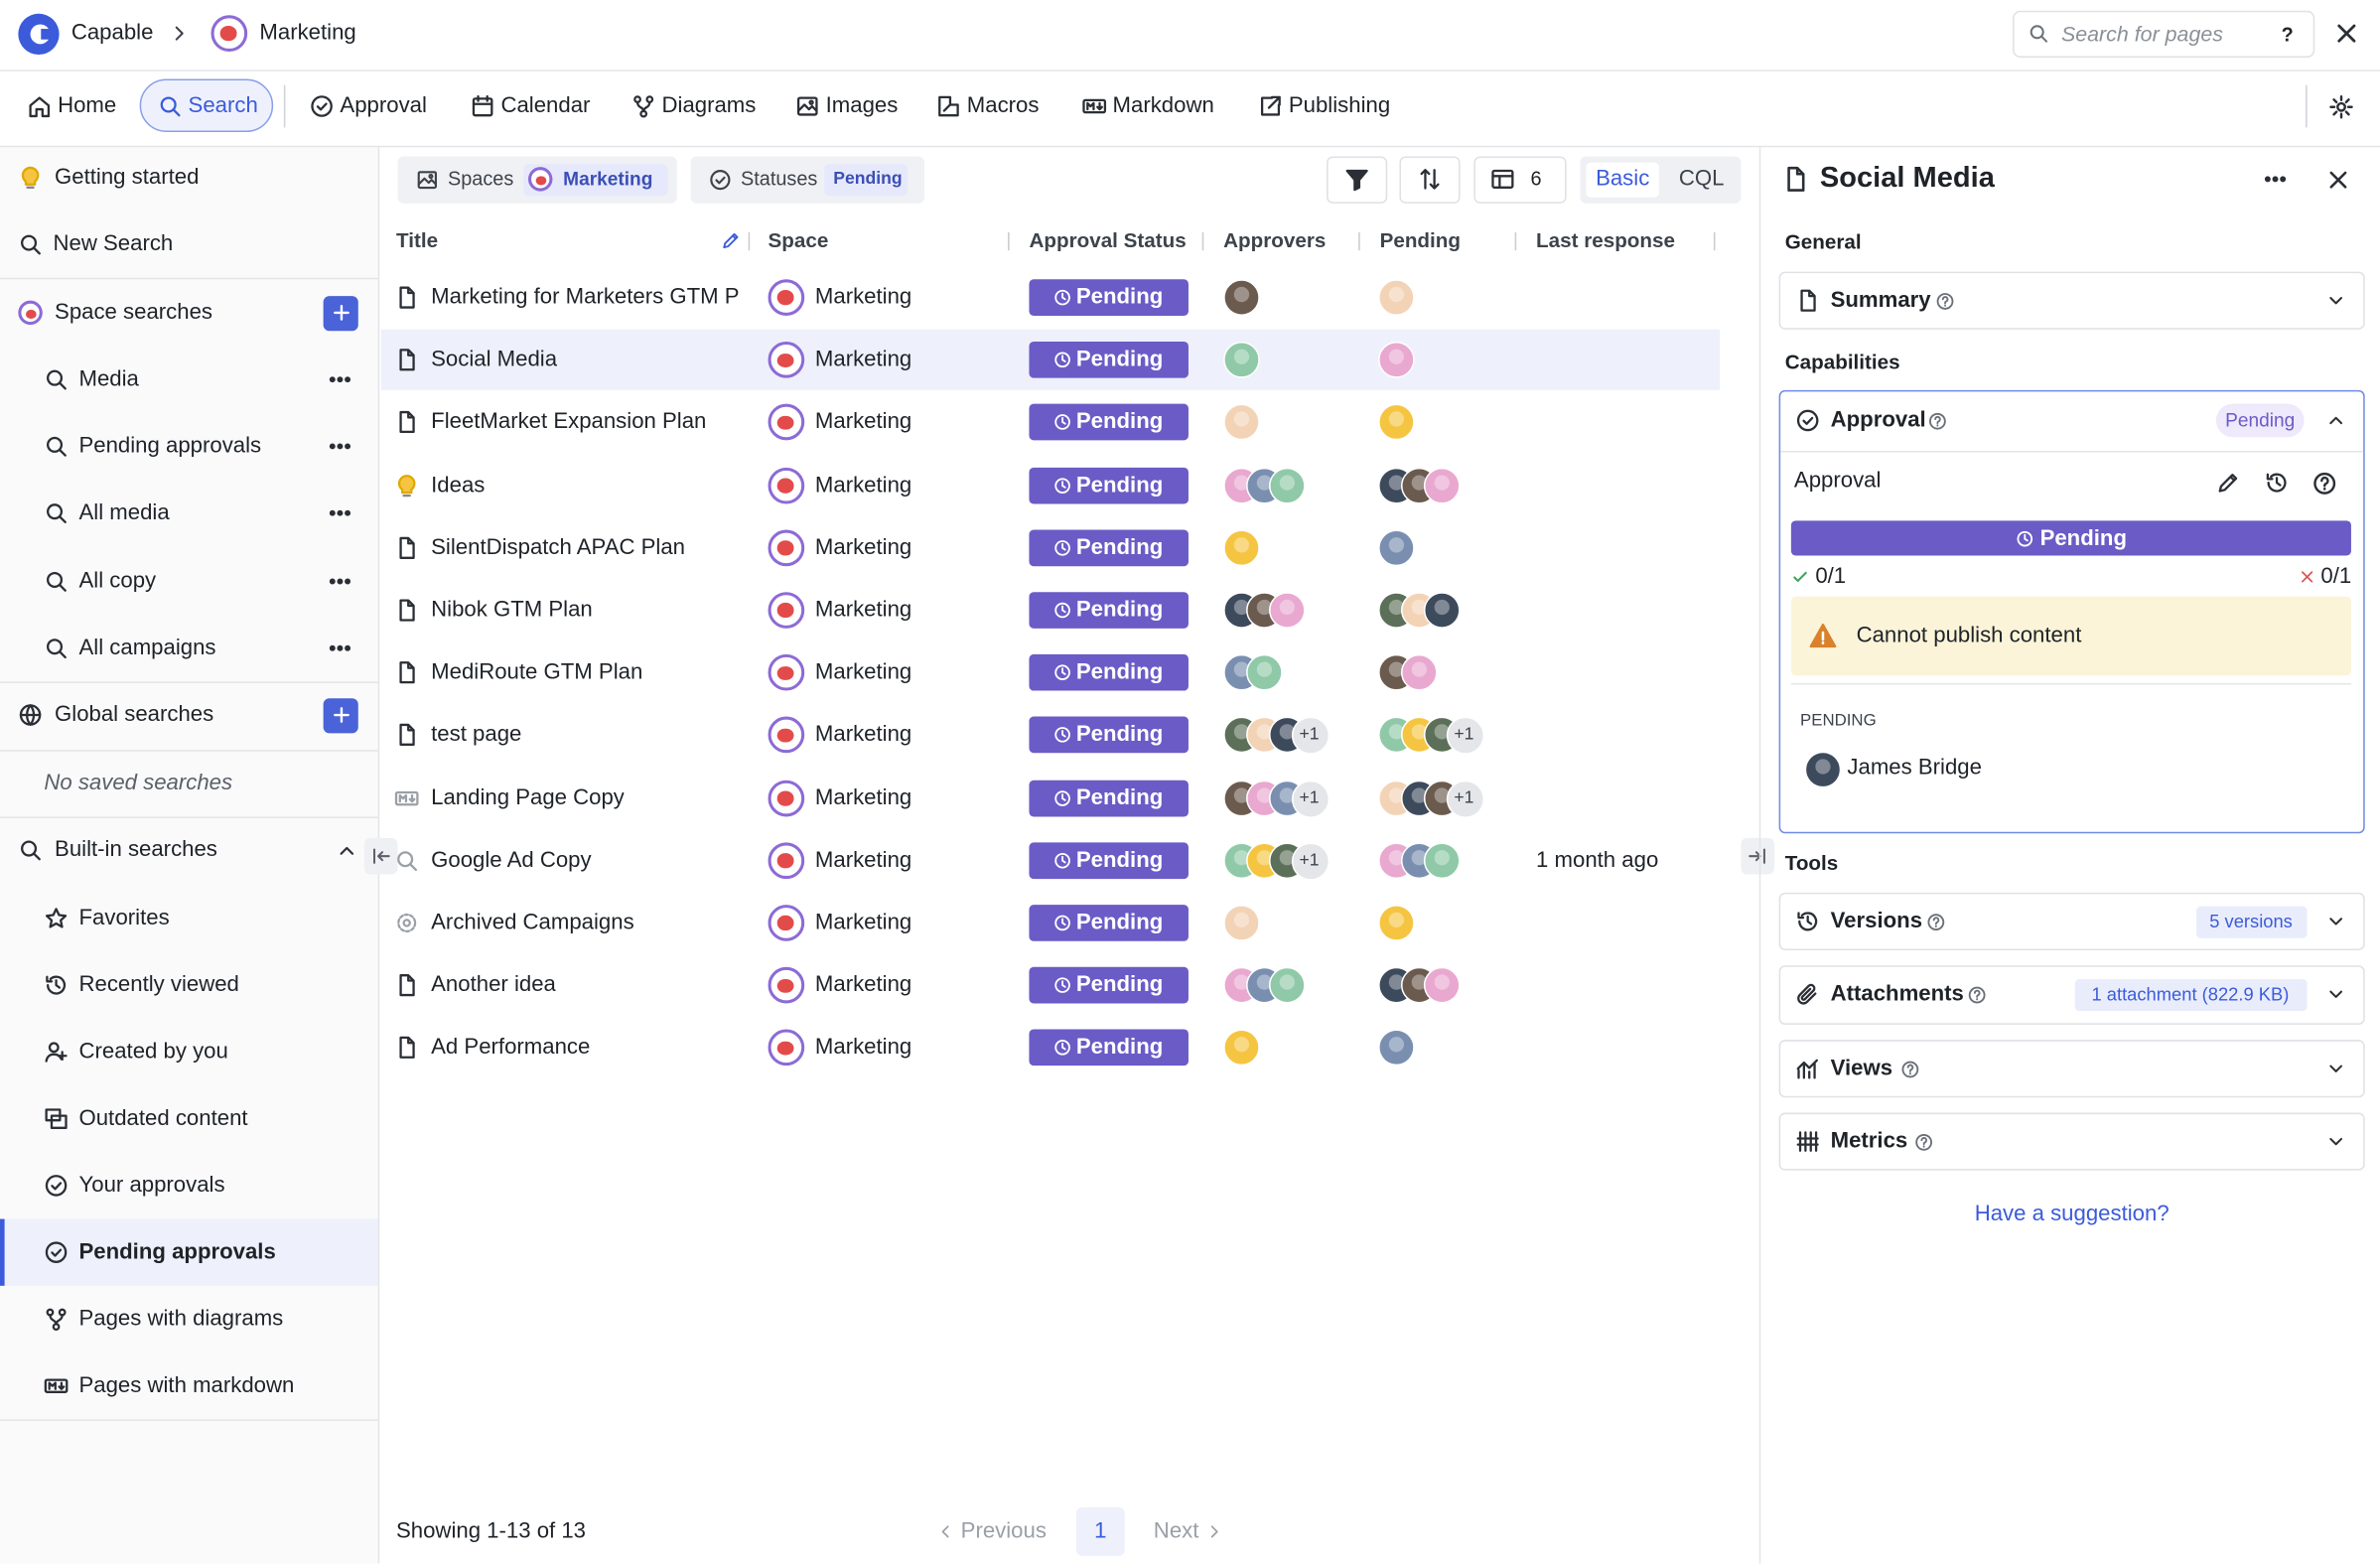  Describe the element at coordinates (532, 923) in the screenshot. I see `page-title: Archived Campaigns` at that location.